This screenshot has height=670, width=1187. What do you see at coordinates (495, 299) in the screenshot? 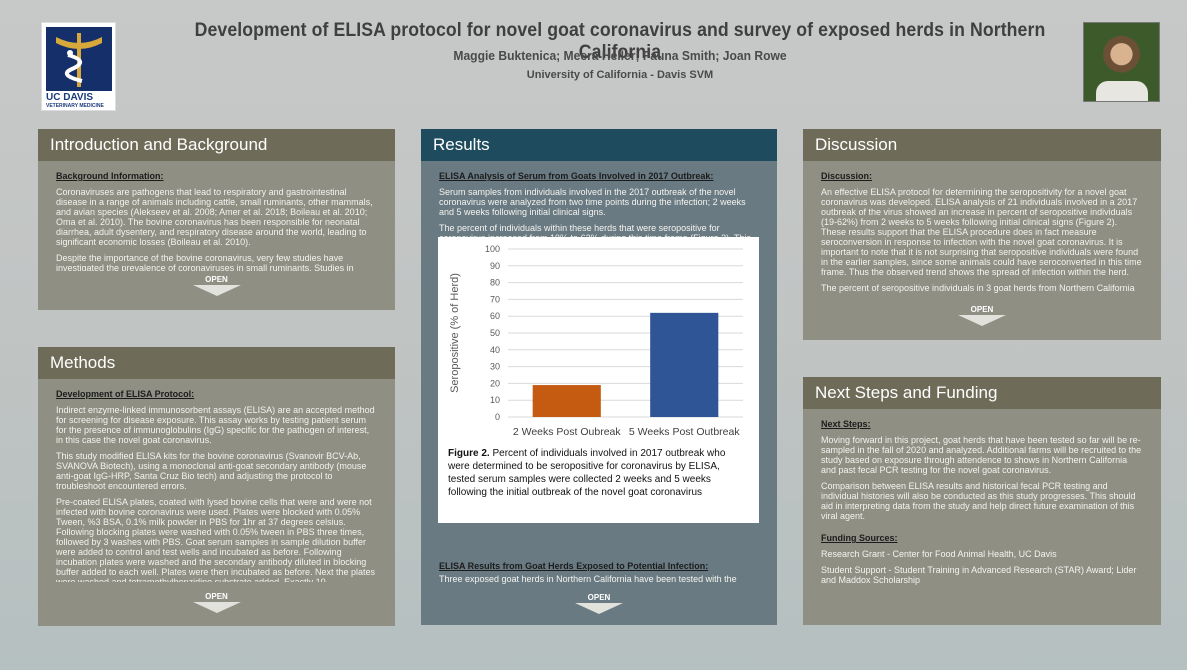
I see `y-tick-label: 70` at bounding box center [495, 299].